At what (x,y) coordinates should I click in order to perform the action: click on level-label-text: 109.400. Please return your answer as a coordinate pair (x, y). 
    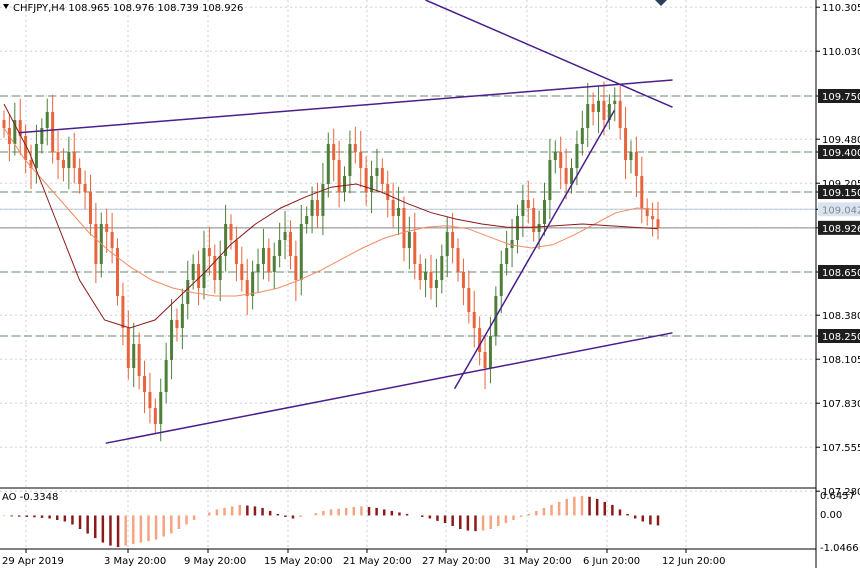
    Looking at the image, I should click on (841, 153).